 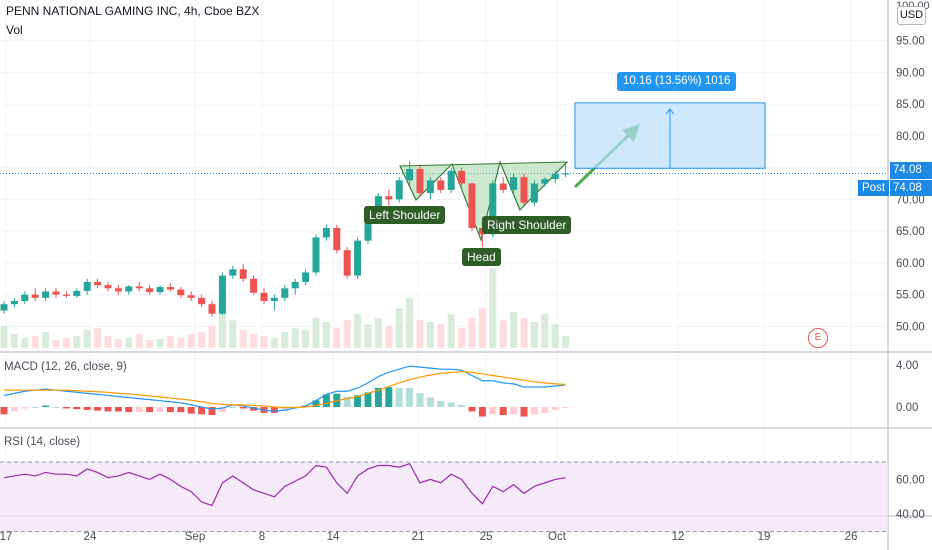 I want to click on earnings-icon: E, so click(x=818, y=338).